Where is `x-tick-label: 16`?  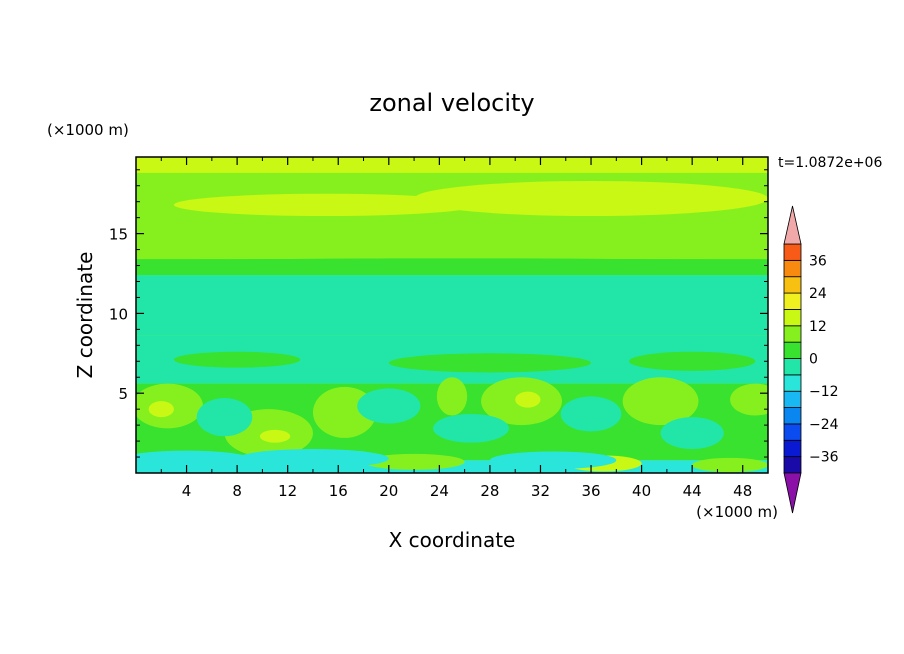
x-tick-label: 16 is located at coordinates (338, 491).